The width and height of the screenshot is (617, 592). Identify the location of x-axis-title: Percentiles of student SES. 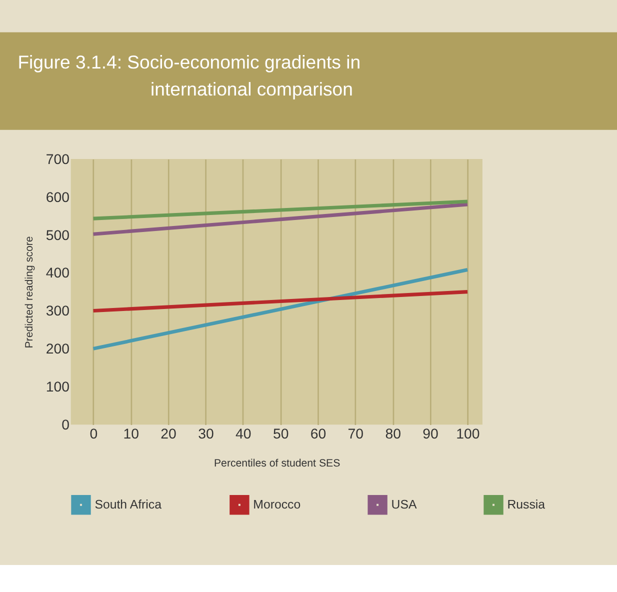
(277, 464).